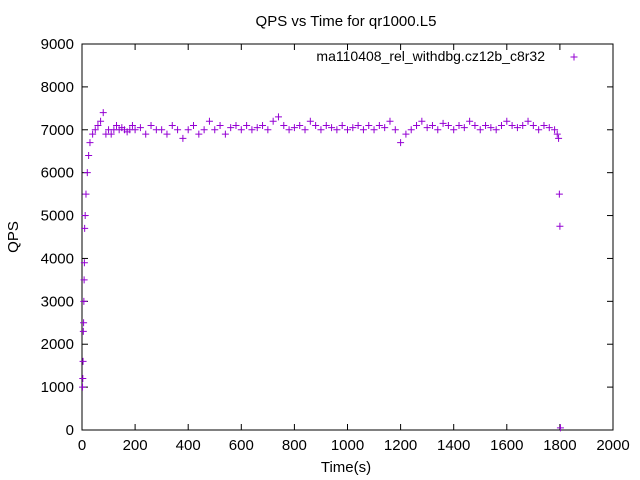  What do you see at coordinates (57, 216) in the screenshot?
I see `y-tick-label: 5000` at bounding box center [57, 216].